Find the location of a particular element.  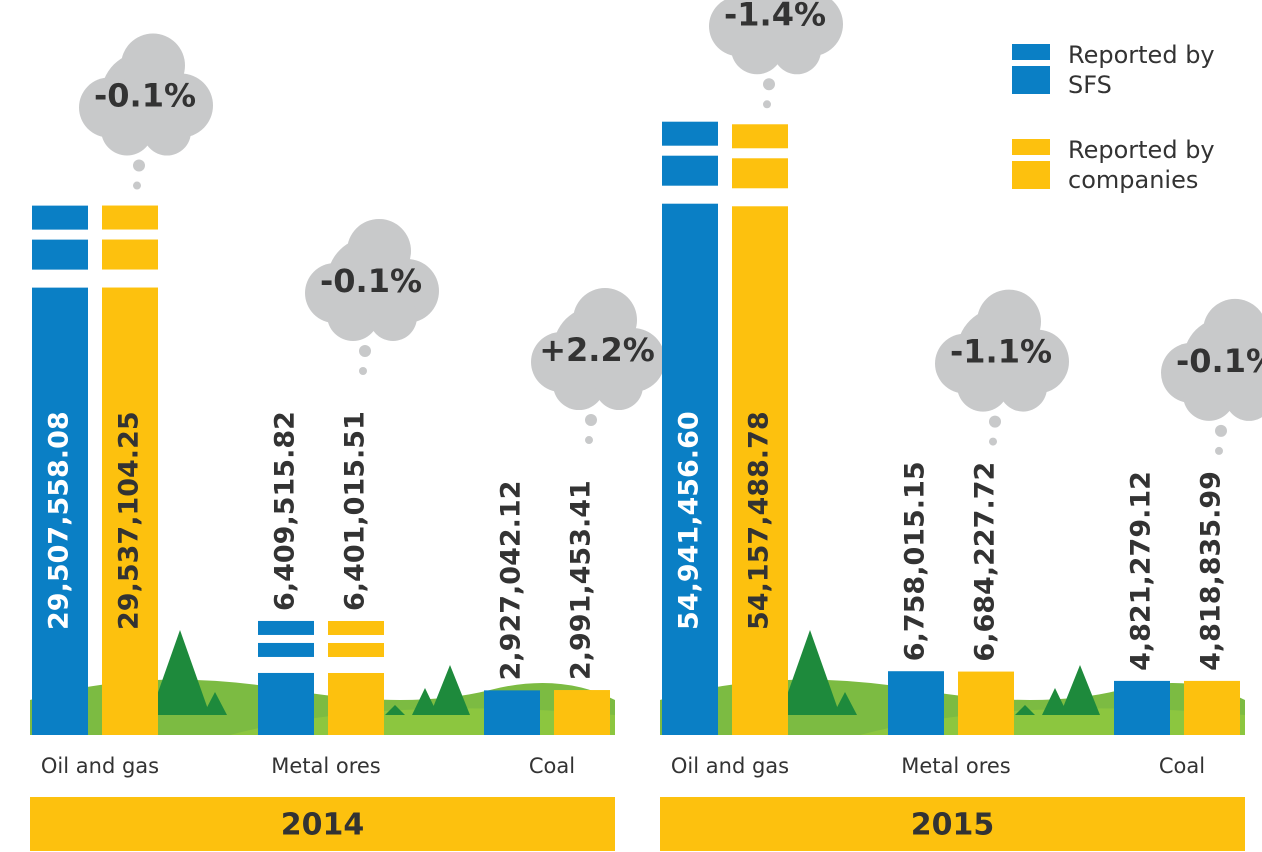

value-label: 4,821,279.12 is located at coordinates (1141, 571).